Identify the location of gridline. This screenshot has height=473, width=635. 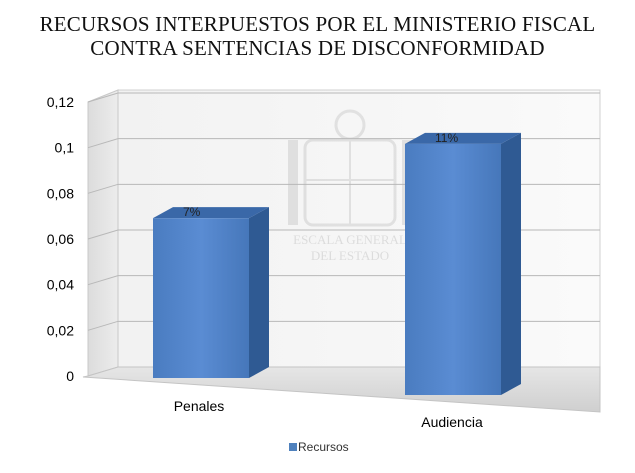
(343, 97).